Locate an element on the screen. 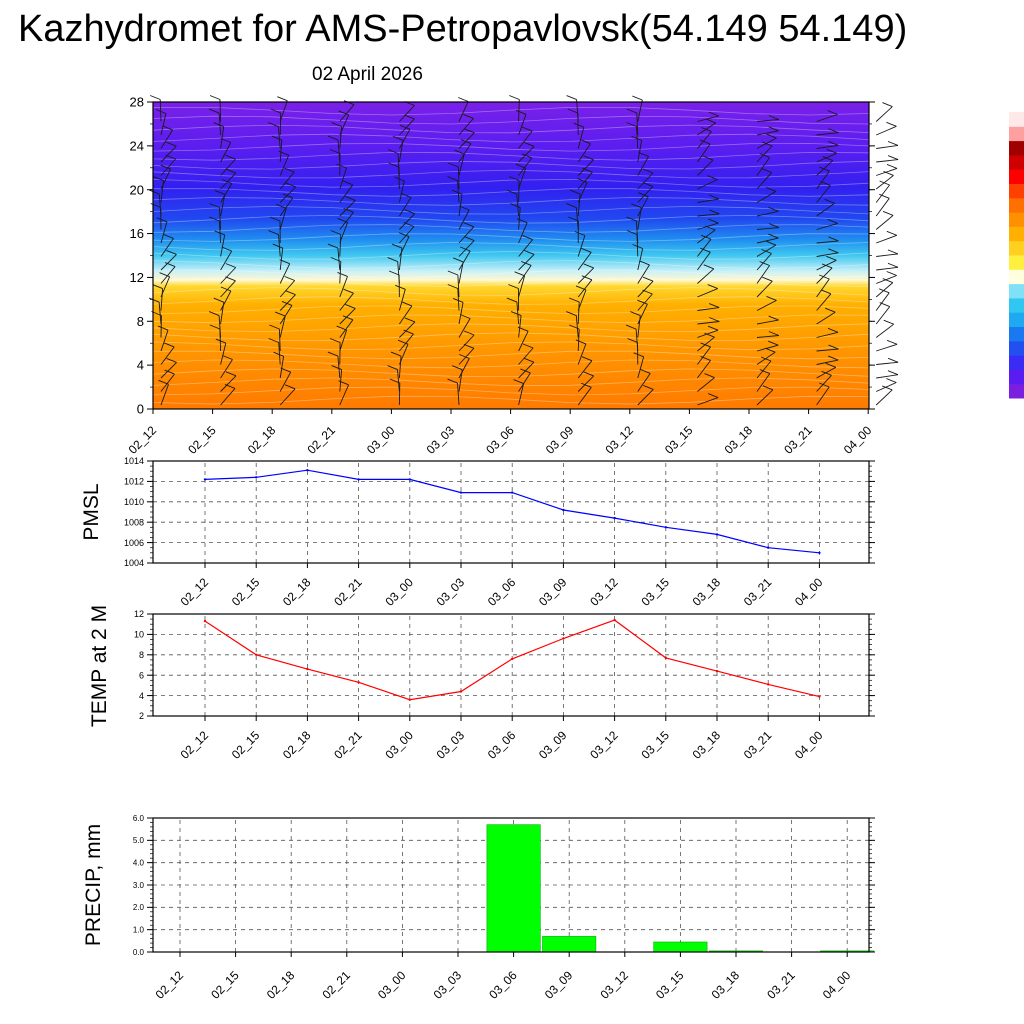 Image resolution: width=1024 pixels, height=1024 pixels. temp-y-tick-label: 12 is located at coordinates (139, 614).